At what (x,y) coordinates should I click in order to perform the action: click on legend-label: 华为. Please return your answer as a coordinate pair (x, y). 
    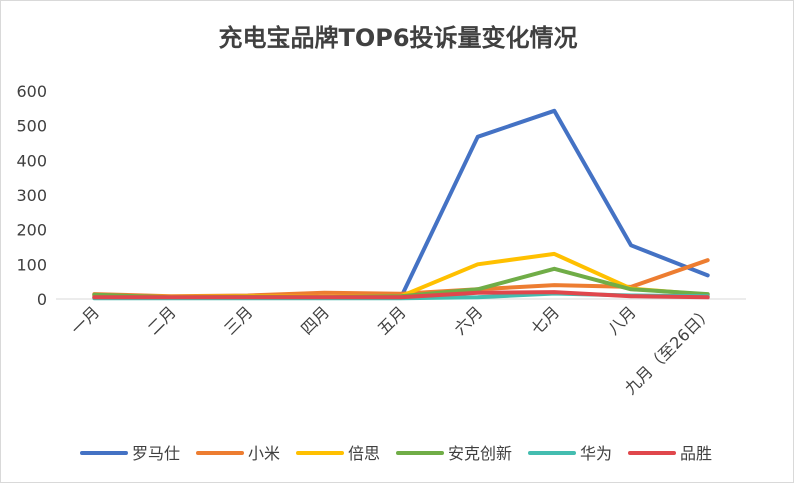
    Looking at the image, I should click on (596, 453).